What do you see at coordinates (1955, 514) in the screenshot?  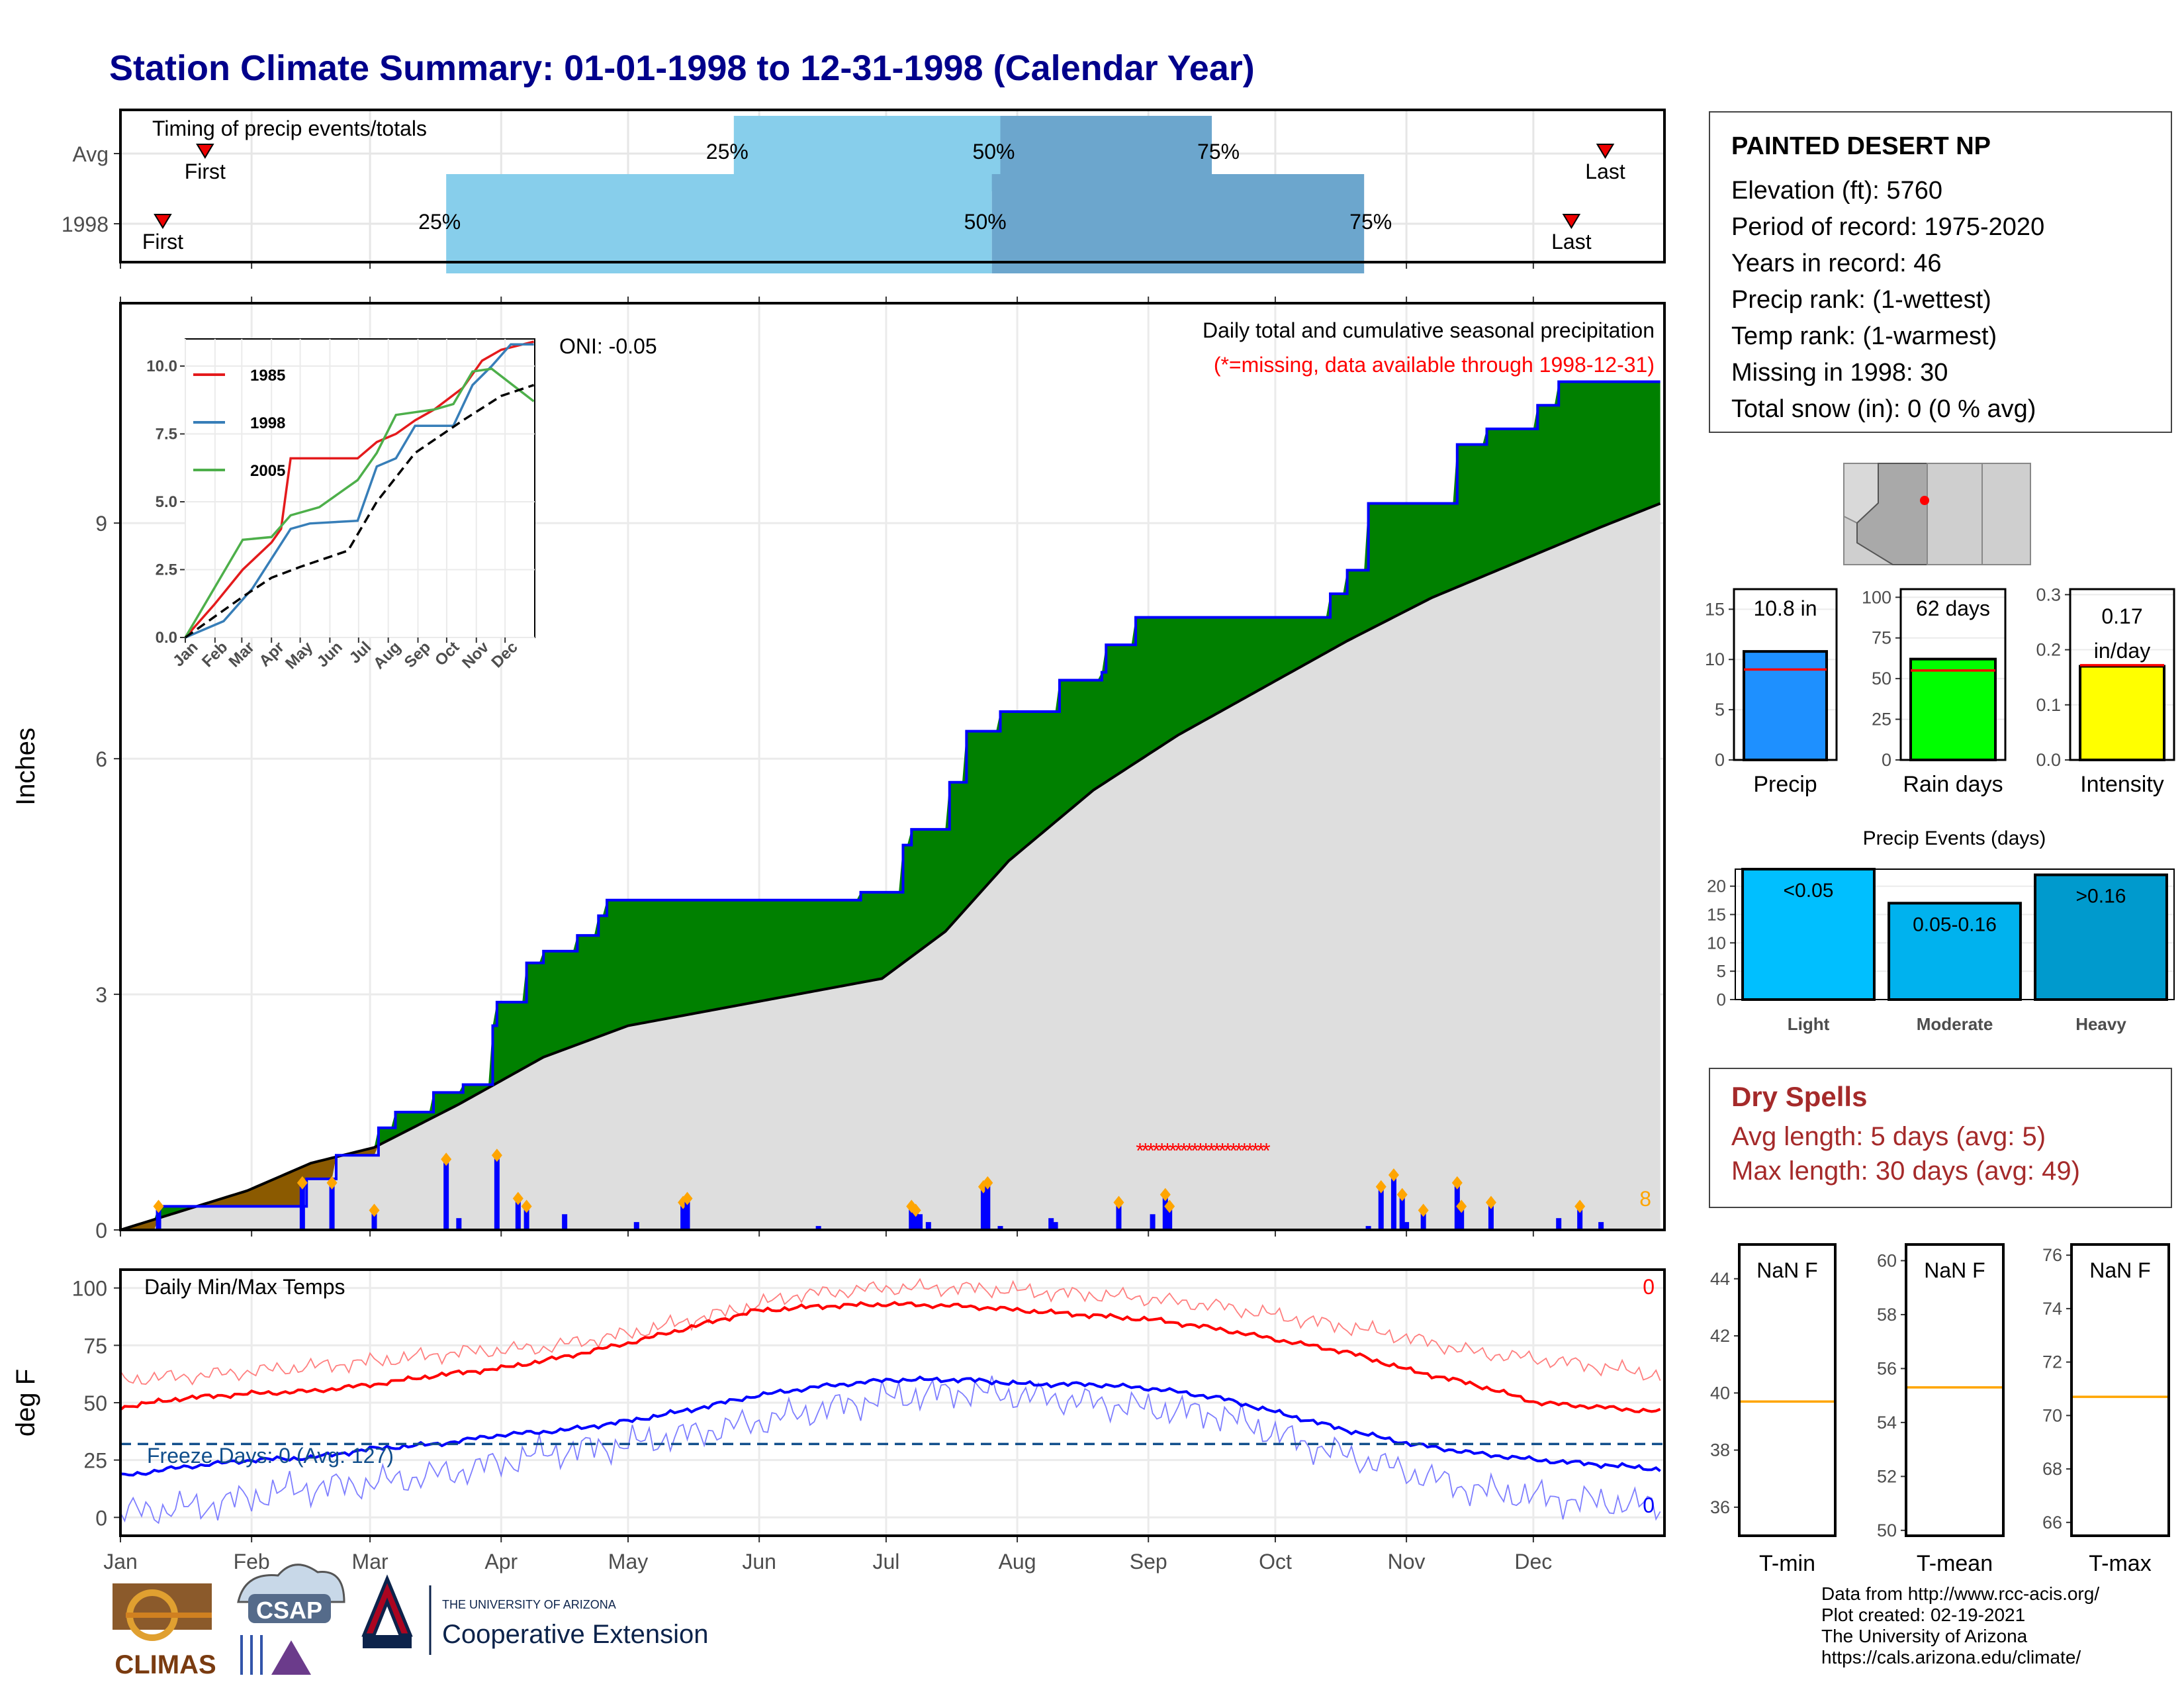 I see `map-newmexico` at bounding box center [1955, 514].